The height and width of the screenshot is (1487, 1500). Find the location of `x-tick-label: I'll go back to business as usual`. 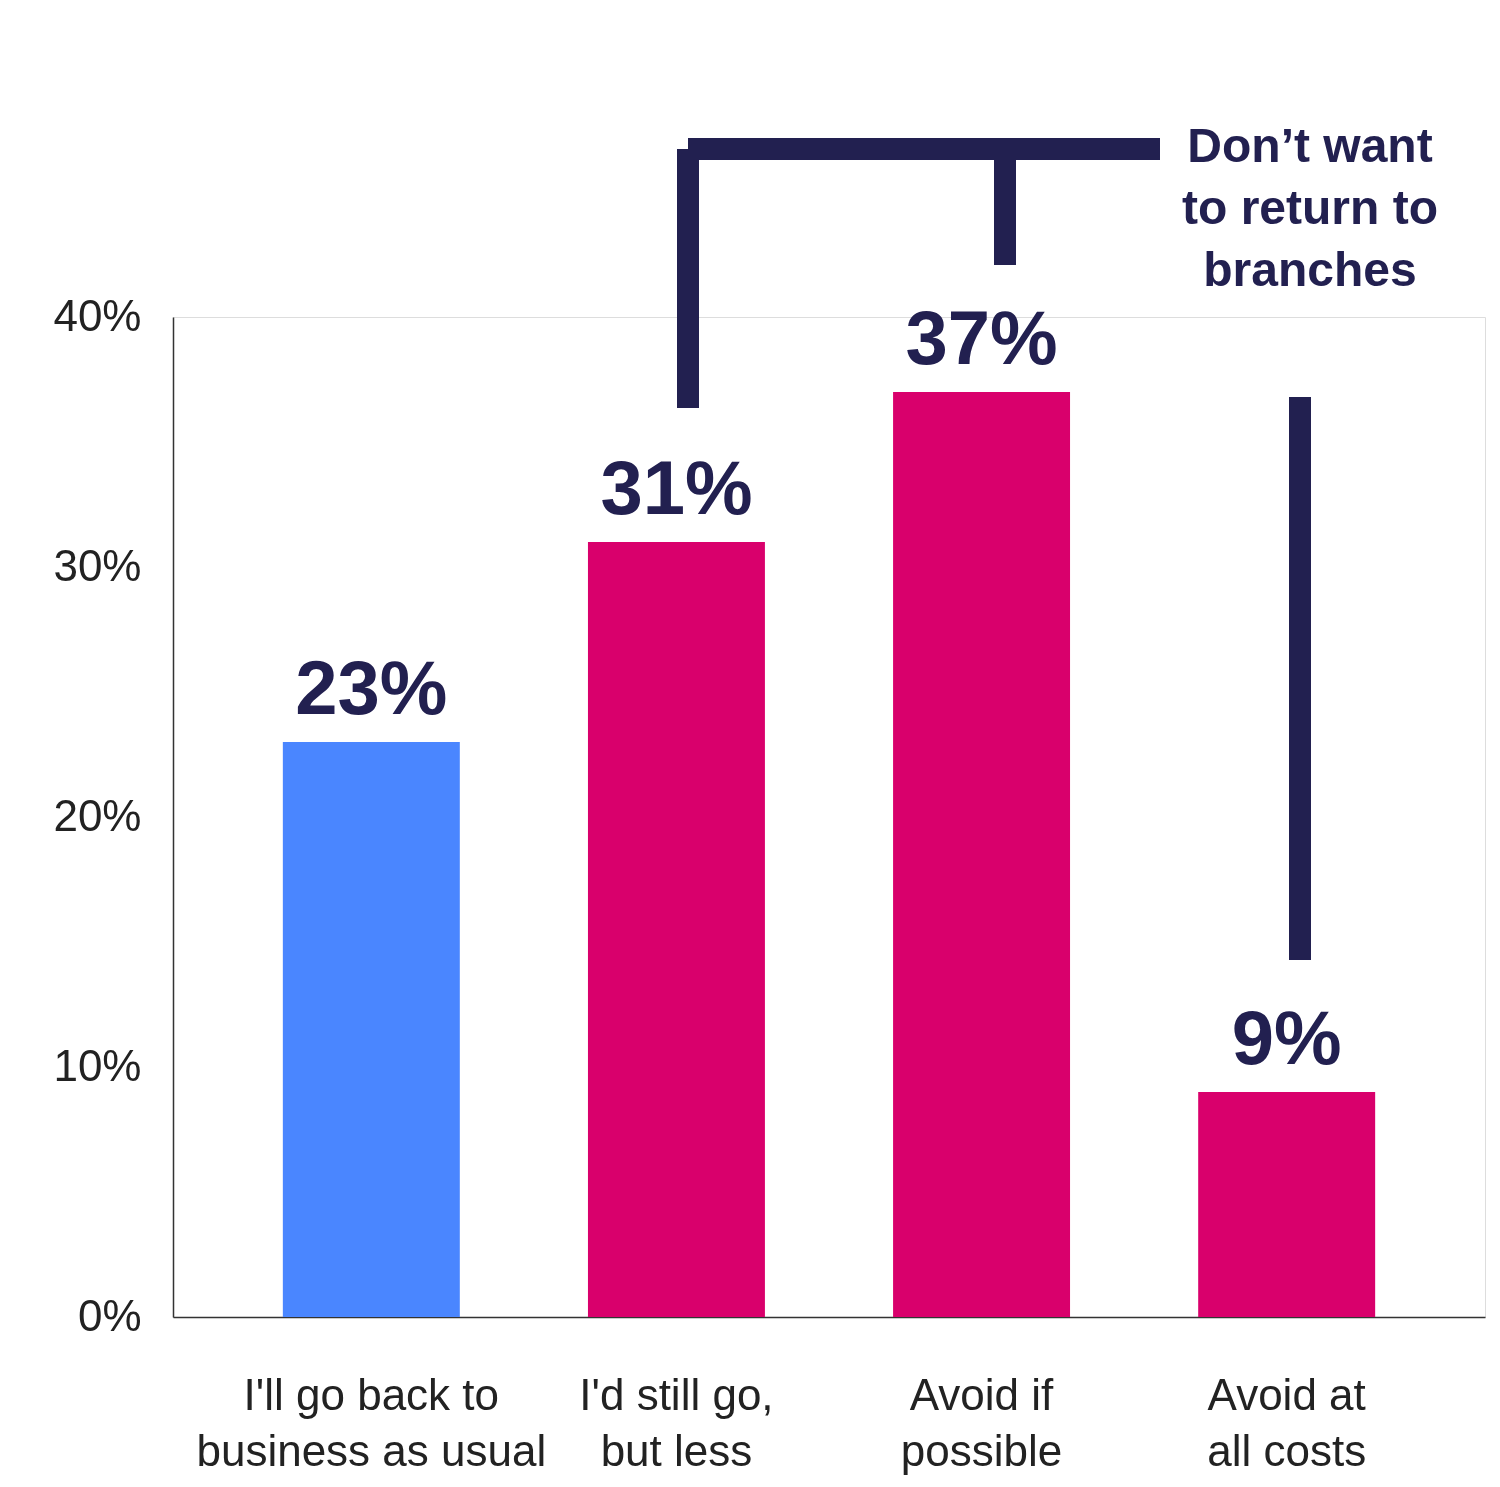

x-tick-label: I'll go back to business as usual is located at coordinates (371, 1422).